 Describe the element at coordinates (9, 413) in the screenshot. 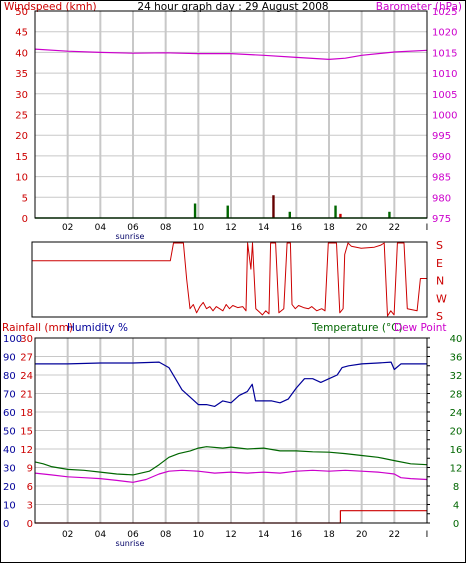

I see `humidity-tick: 60` at that location.